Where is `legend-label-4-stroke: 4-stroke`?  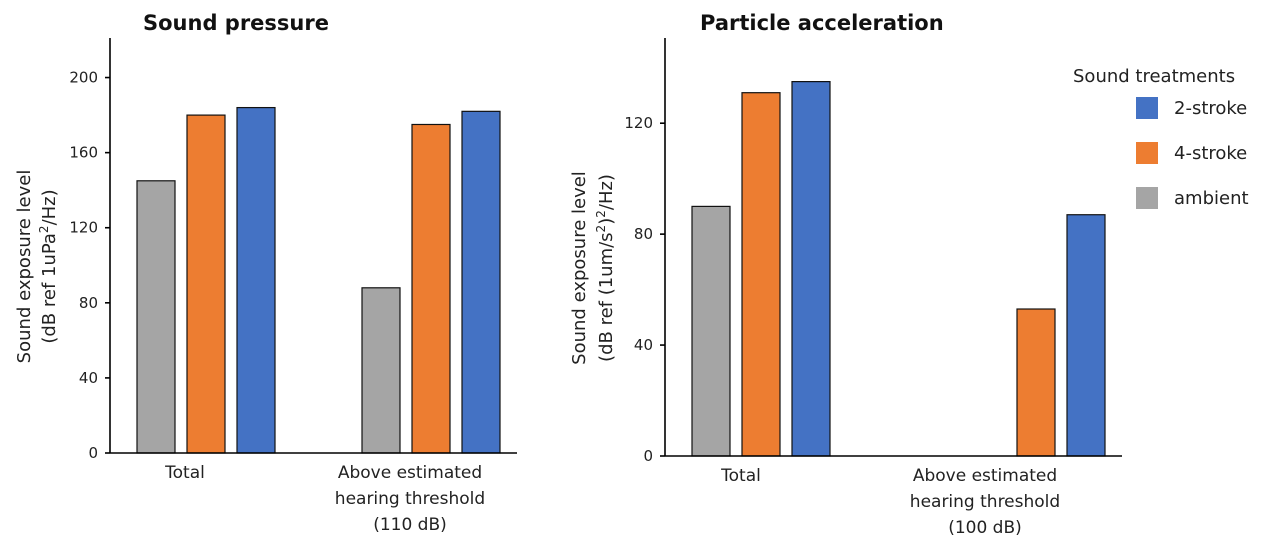
legend-label-4-stroke: 4-stroke is located at coordinates (1210, 153).